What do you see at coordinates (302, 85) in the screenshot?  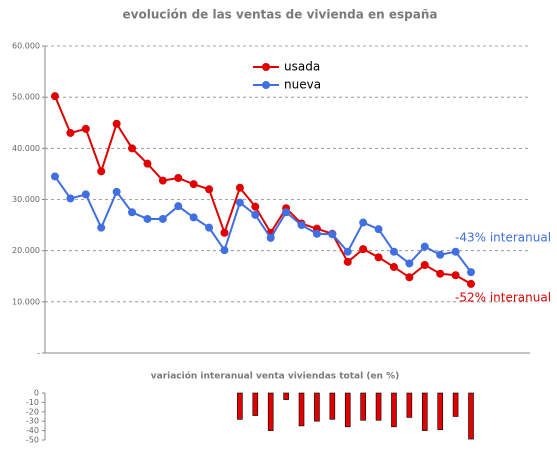 I see `legend-label: nueva` at bounding box center [302, 85].